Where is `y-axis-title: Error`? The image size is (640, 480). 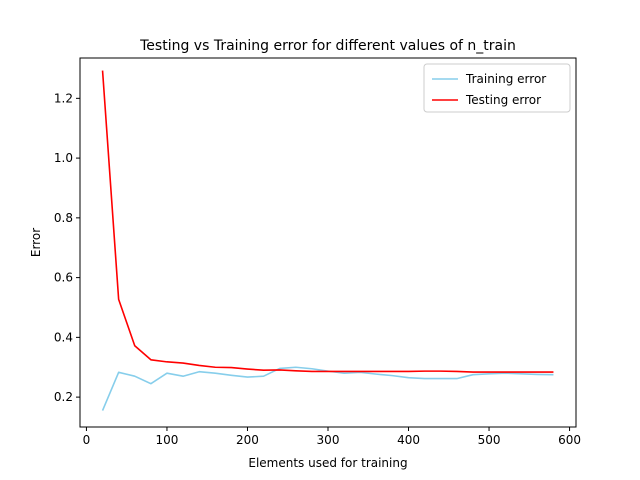 y-axis-title: Error is located at coordinates (36, 242).